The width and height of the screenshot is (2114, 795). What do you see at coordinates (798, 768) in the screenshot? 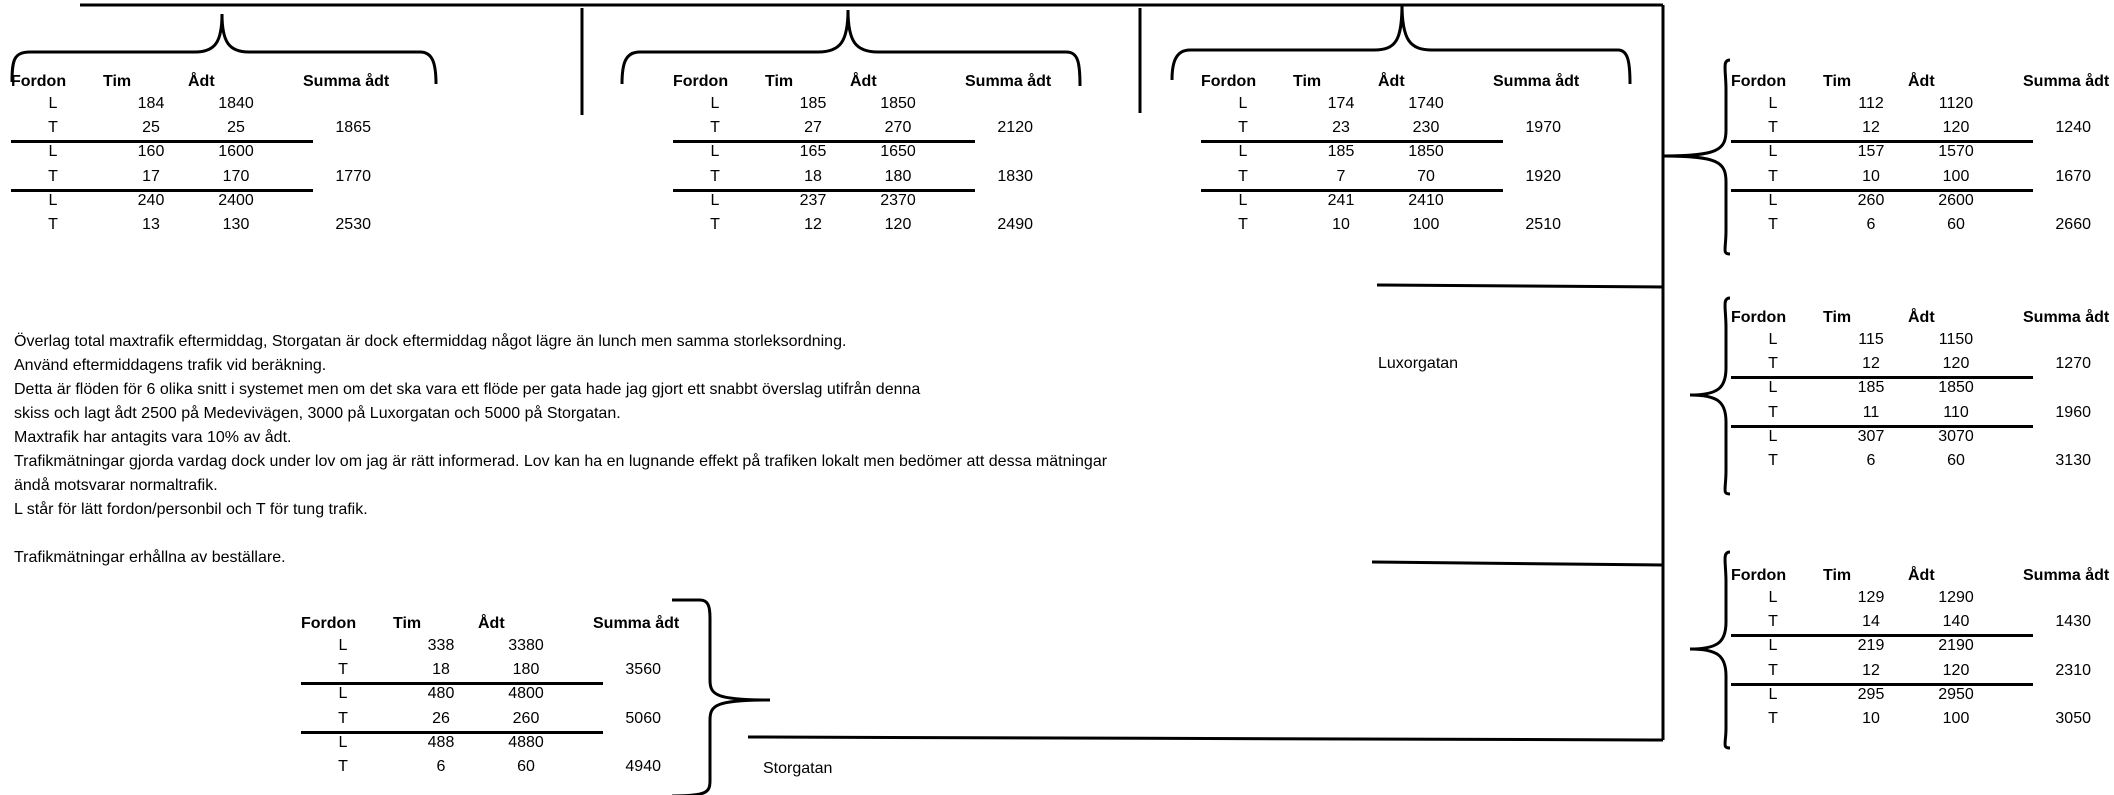
I see `street-label-storgatan: Storgatan` at bounding box center [798, 768].